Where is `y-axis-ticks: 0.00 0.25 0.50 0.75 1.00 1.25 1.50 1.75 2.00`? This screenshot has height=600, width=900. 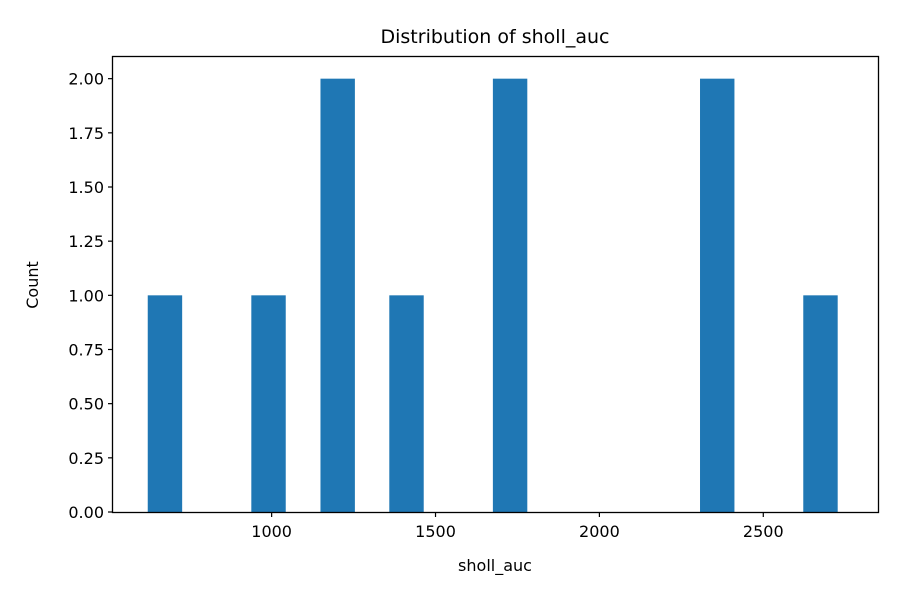 y-axis-ticks: 0.00 0.25 0.50 0.75 1.00 1.25 1.50 1.75 2.00 is located at coordinates (90, 296).